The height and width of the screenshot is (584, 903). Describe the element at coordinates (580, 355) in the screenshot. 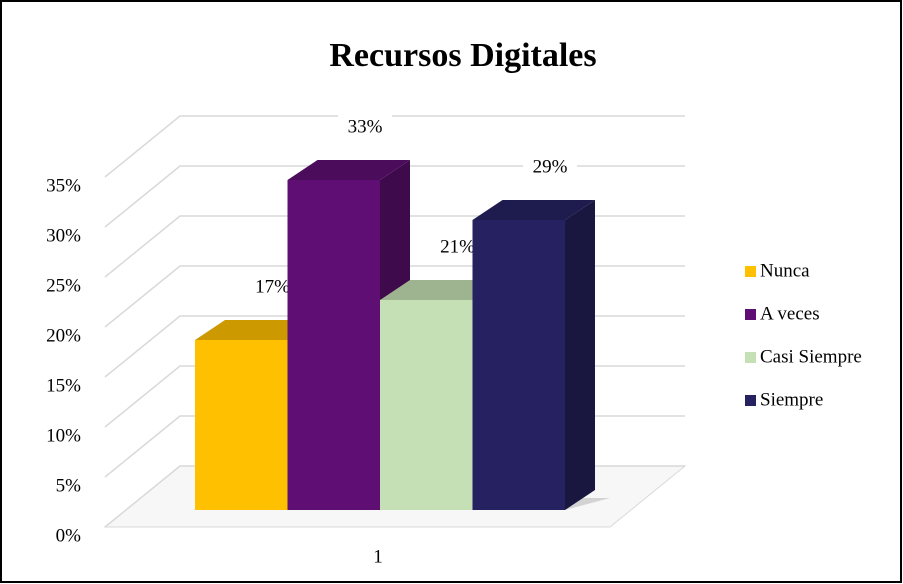

I see `bar-side` at that location.